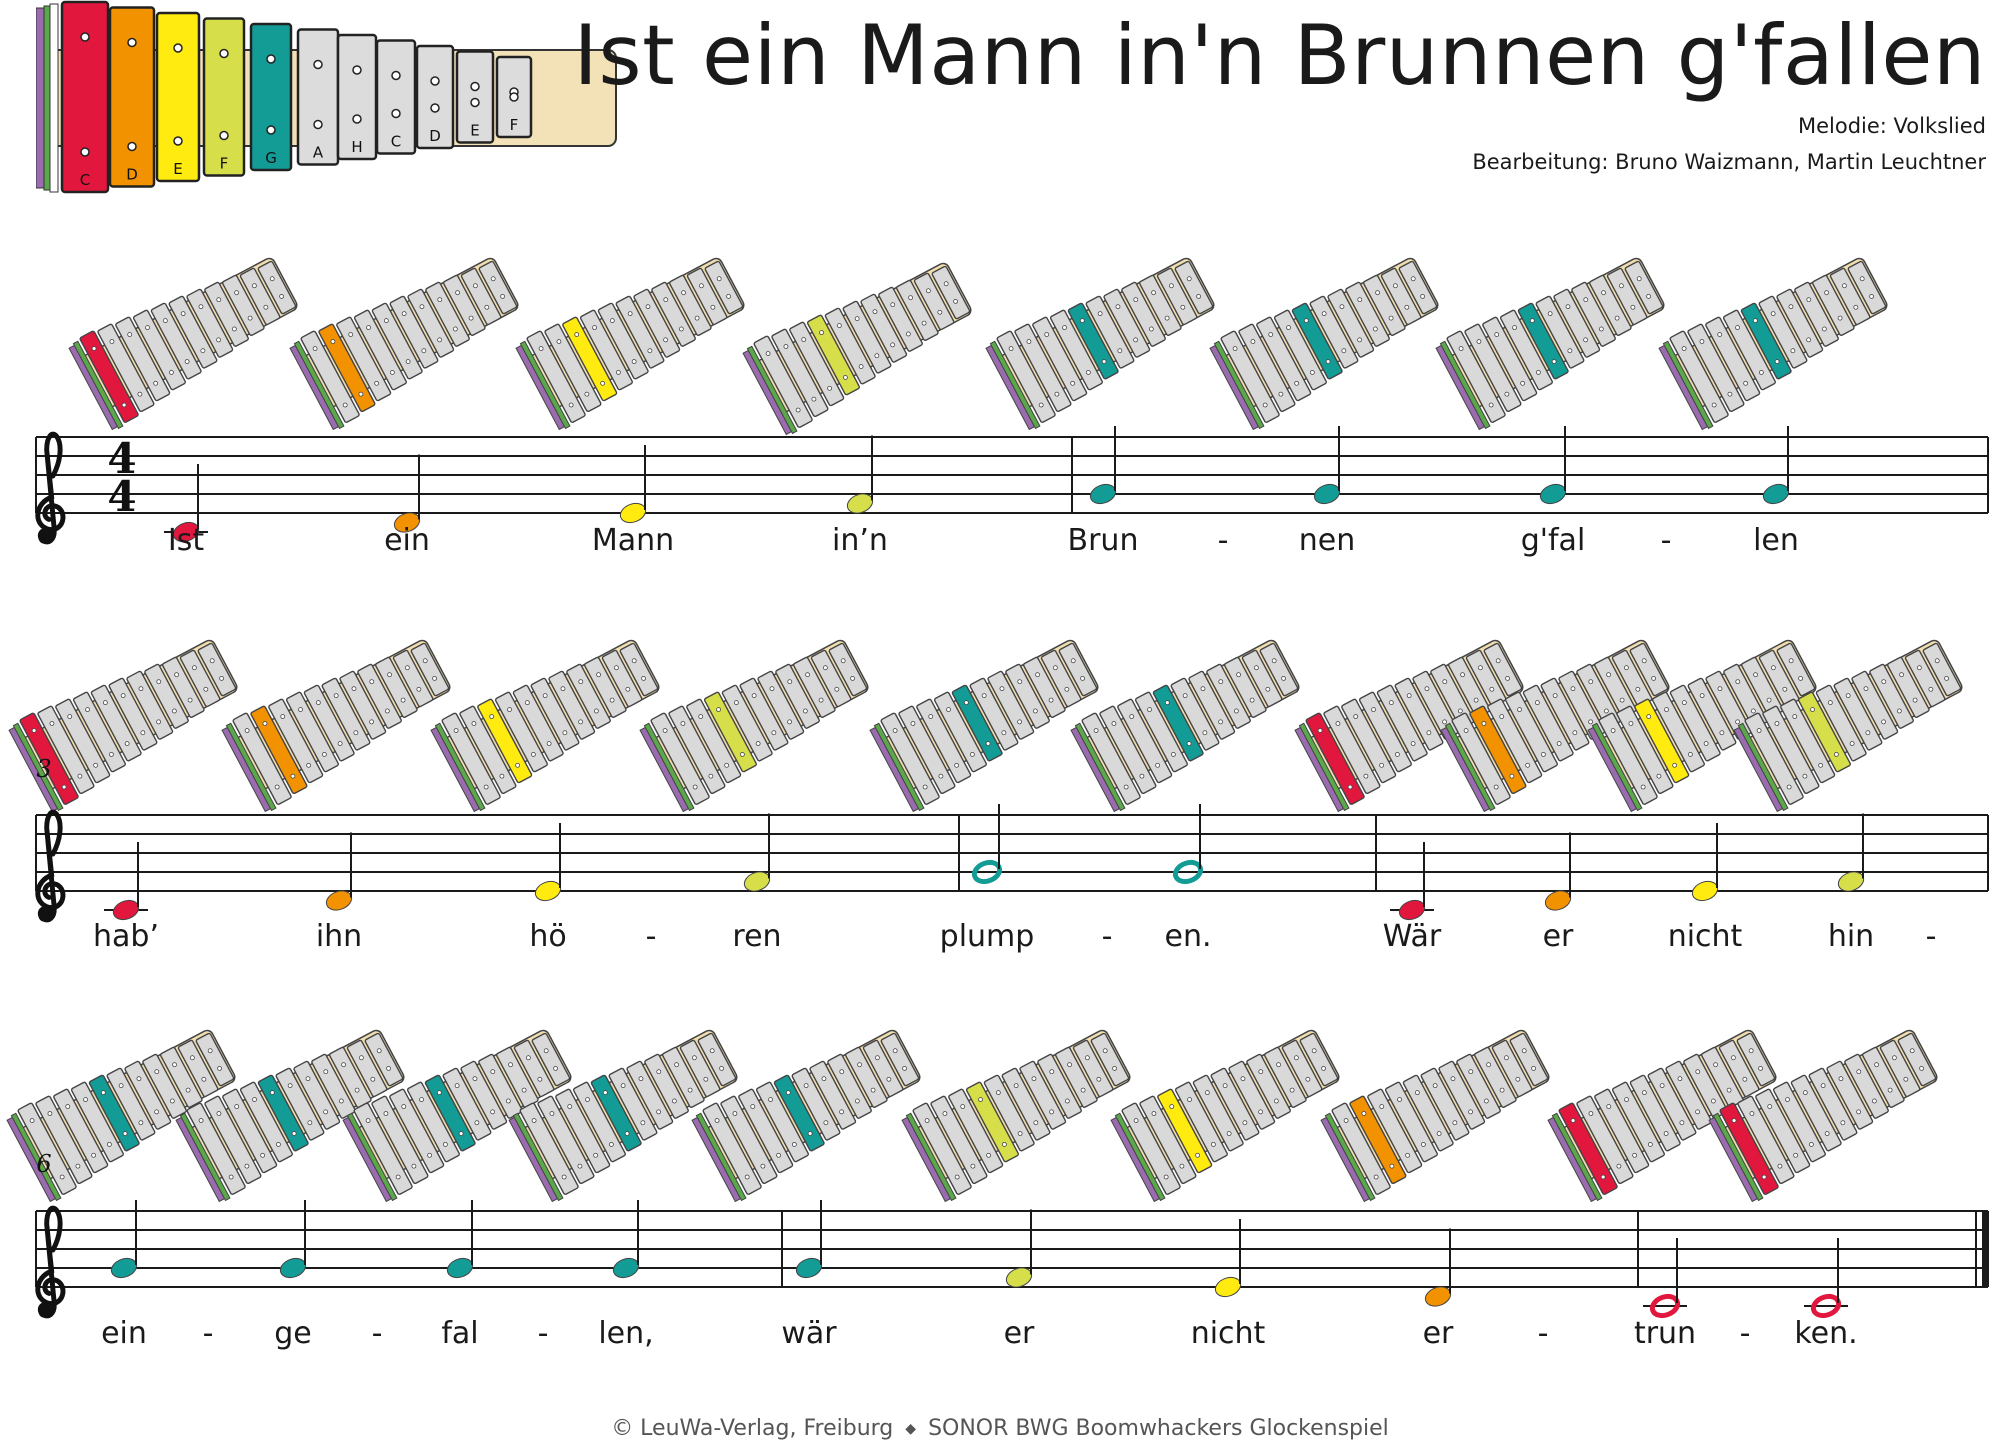  Describe the element at coordinates (1985, 1249) in the screenshot. I see `final-bar-line` at that location.